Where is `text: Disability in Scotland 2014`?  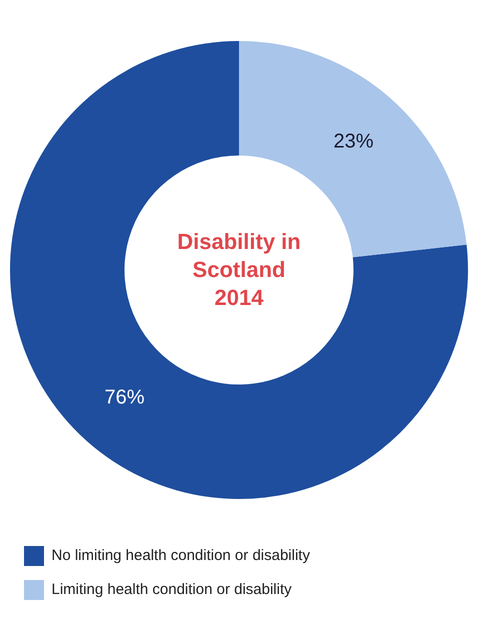
text: Disability in Scotland 2014 is located at coordinates (239, 270).